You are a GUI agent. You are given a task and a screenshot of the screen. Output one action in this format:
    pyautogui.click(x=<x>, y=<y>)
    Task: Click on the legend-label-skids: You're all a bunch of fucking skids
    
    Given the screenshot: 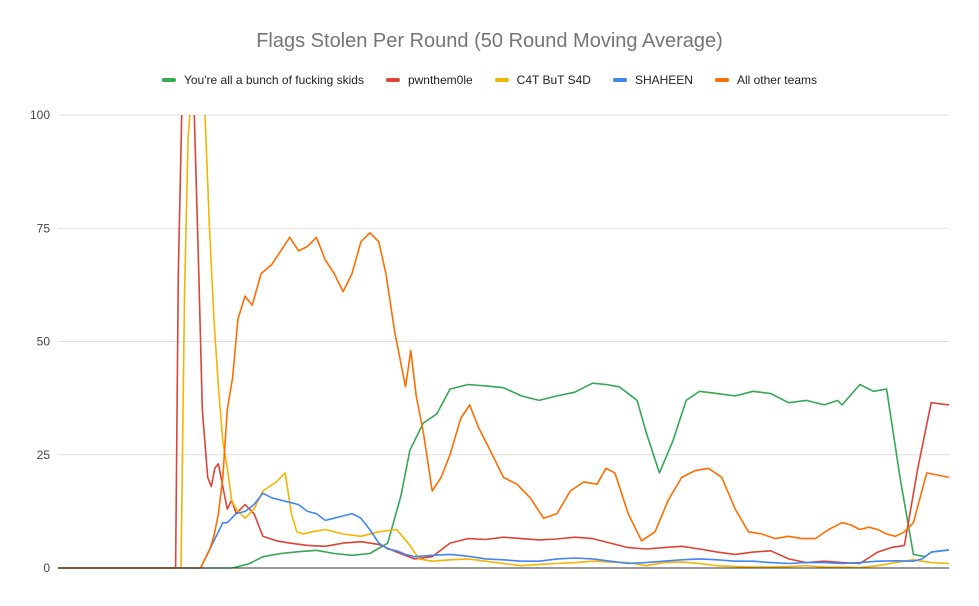 What is the action you would take?
    pyautogui.click(x=273, y=80)
    